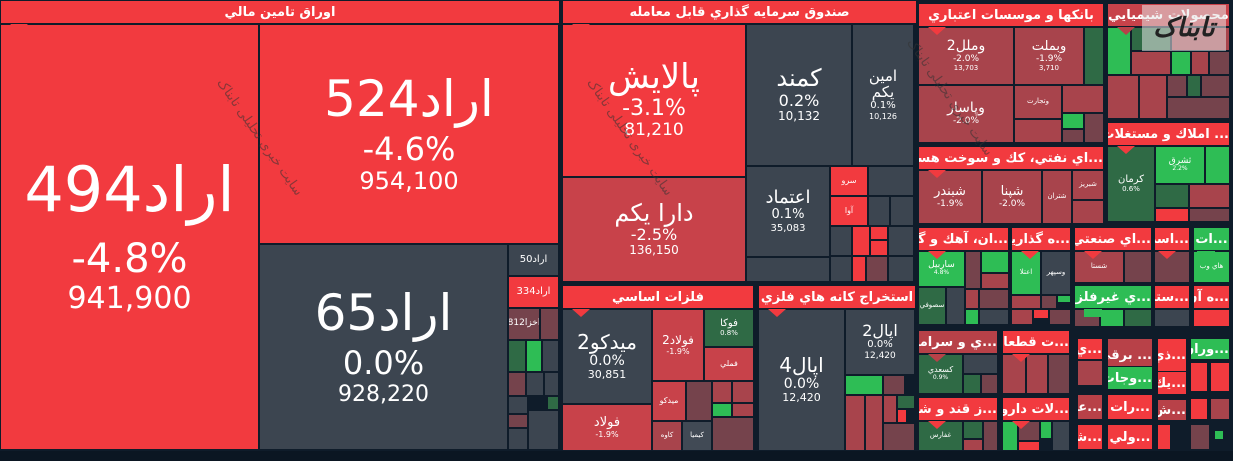  What do you see at coordinates (1130, 407) in the screenshot?
I see `sector-header: ...رات` at bounding box center [1130, 407].